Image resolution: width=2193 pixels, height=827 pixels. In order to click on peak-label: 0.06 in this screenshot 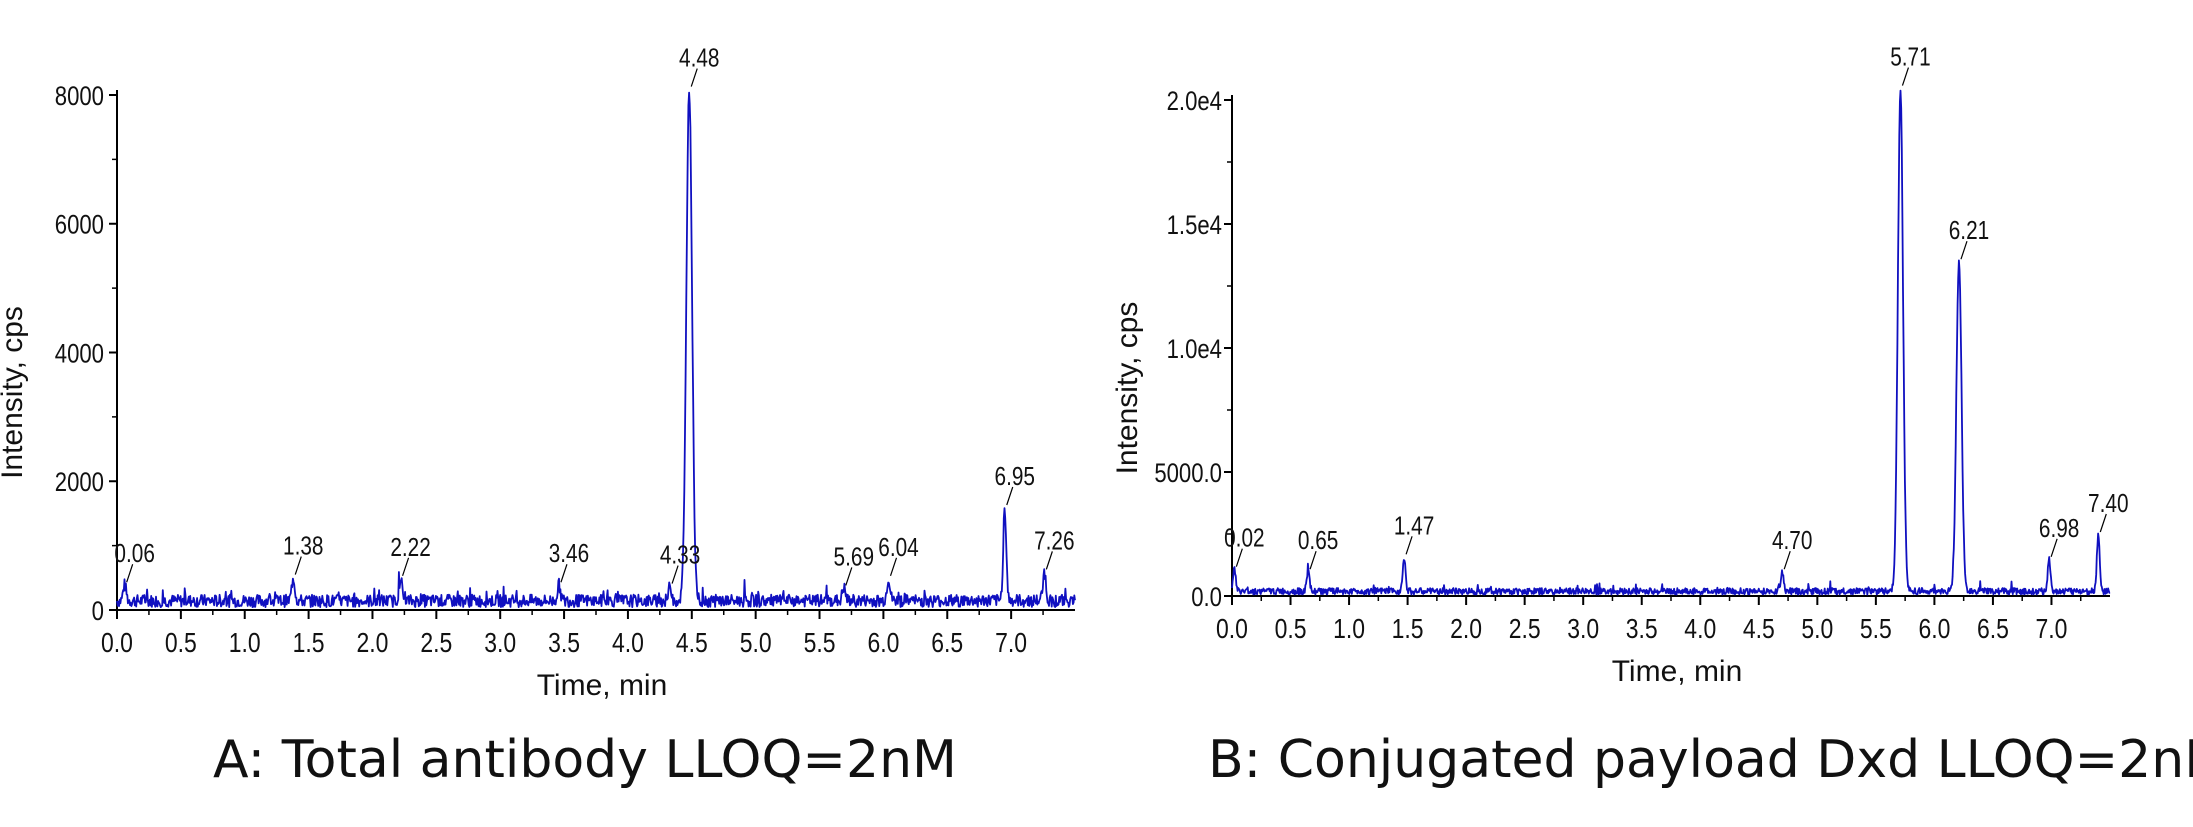, I will do `click(134, 553)`.